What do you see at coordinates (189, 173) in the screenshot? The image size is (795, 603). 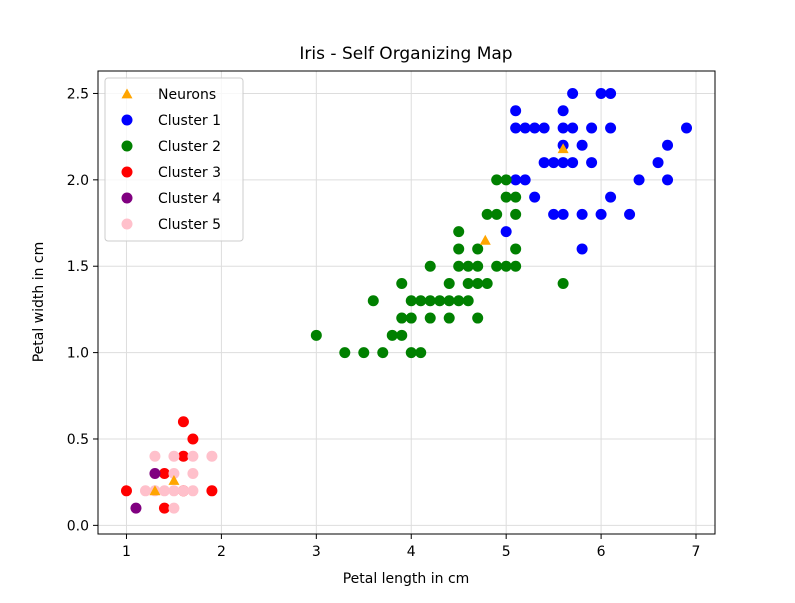 I see `legend-label-cluster-3: Cluster 3` at bounding box center [189, 173].